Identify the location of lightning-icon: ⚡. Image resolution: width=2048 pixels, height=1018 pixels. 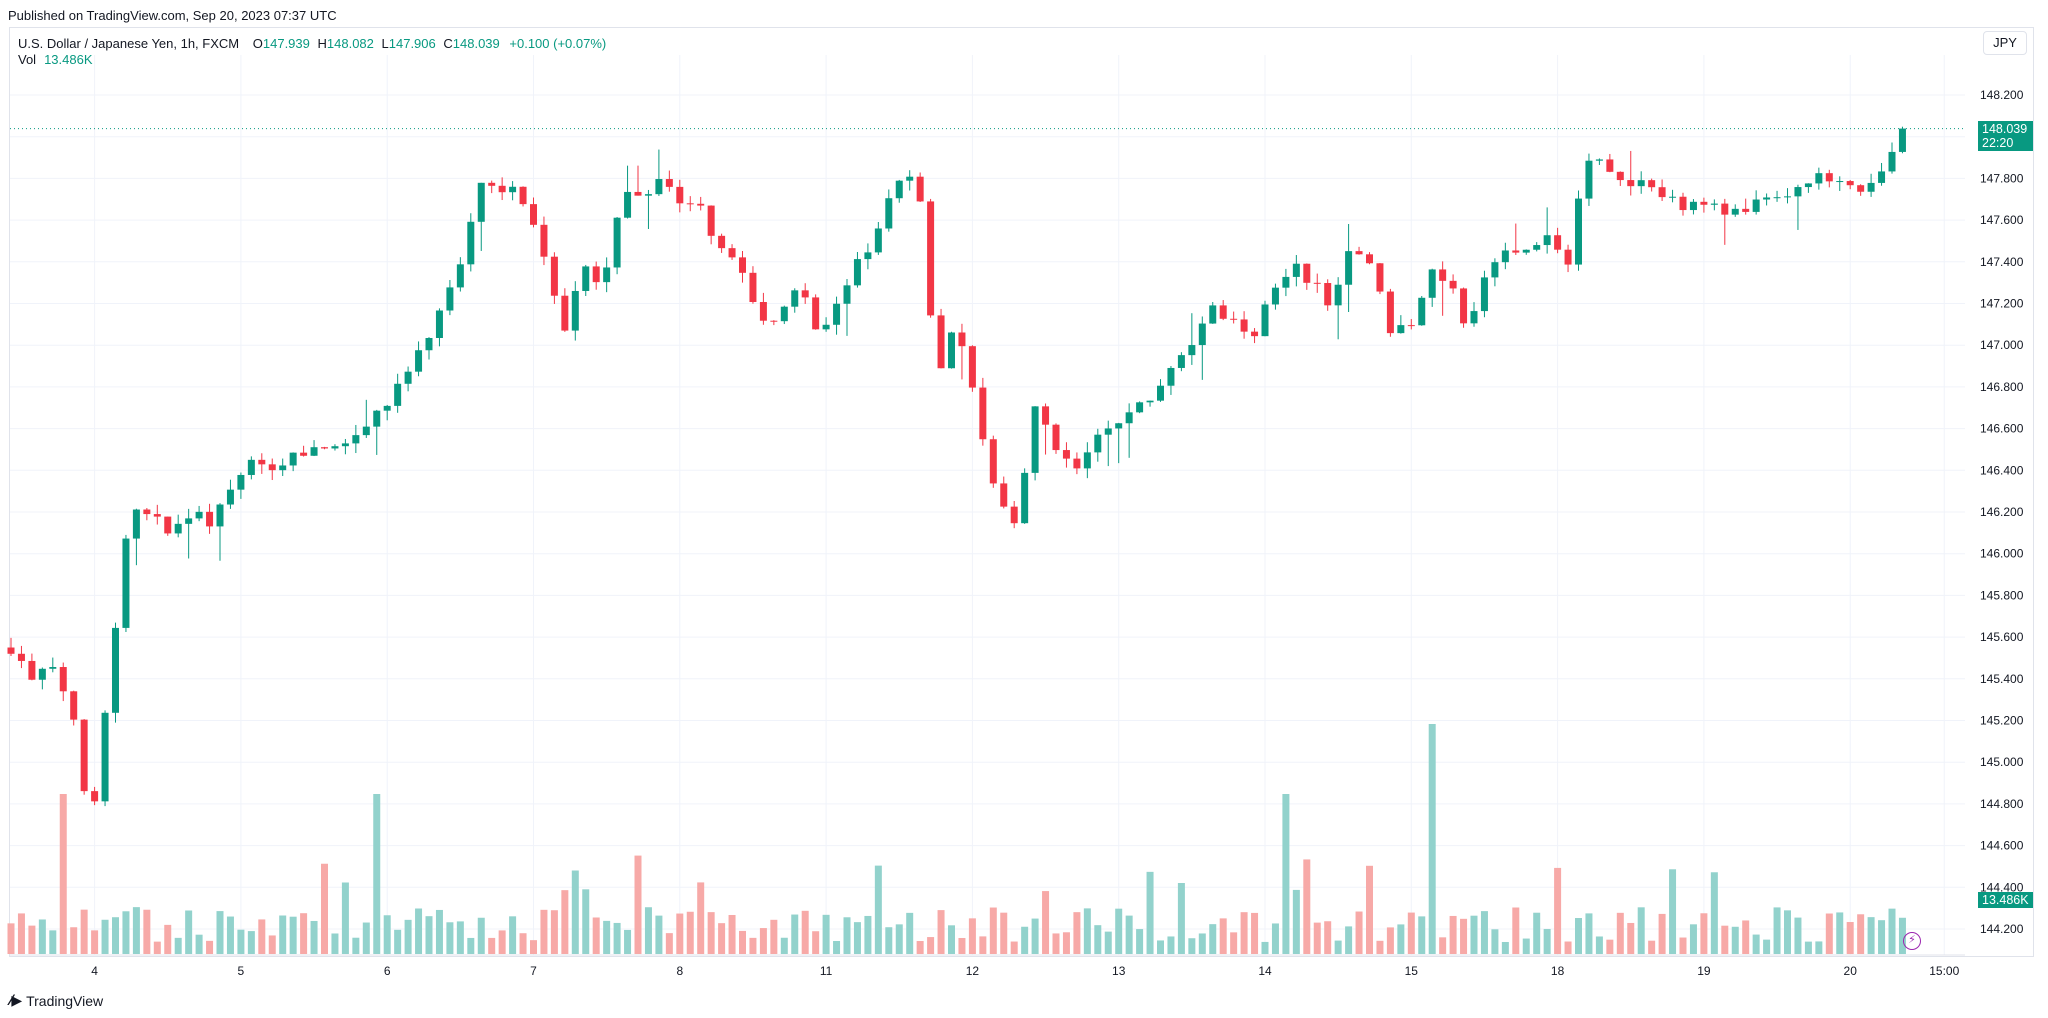
(1912, 941).